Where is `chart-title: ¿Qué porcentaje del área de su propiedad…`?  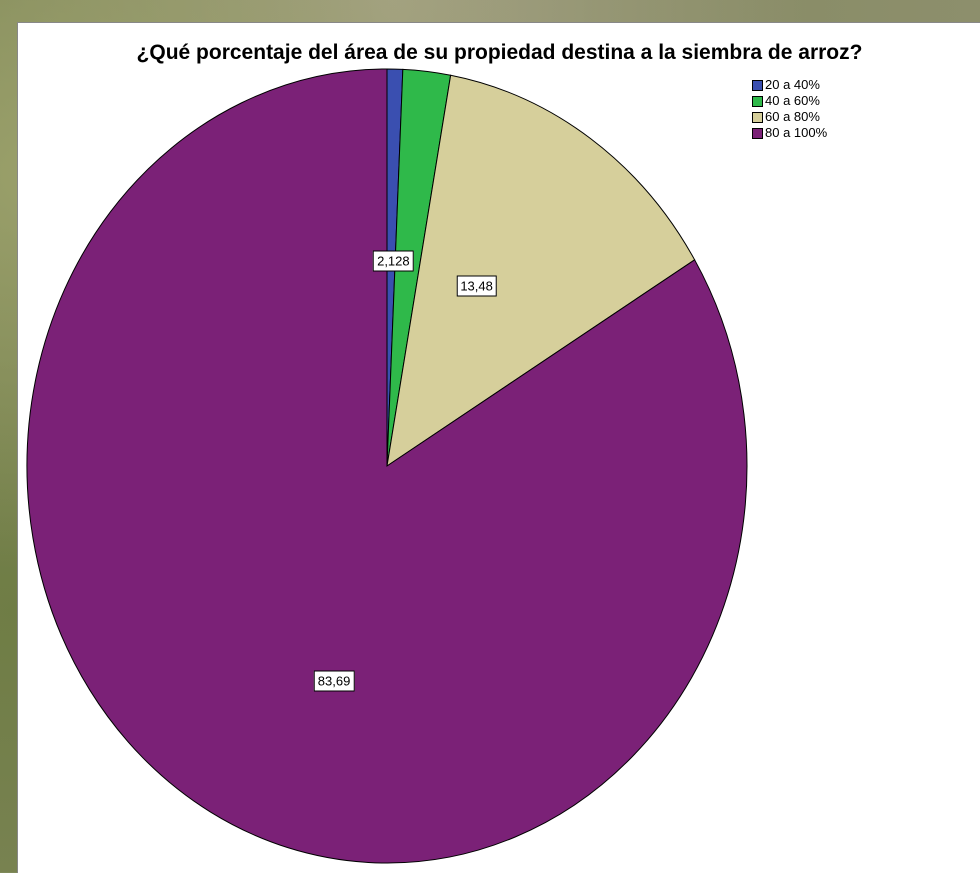
chart-title: ¿Qué porcentaje del área de su propiedad… is located at coordinates (499, 52).